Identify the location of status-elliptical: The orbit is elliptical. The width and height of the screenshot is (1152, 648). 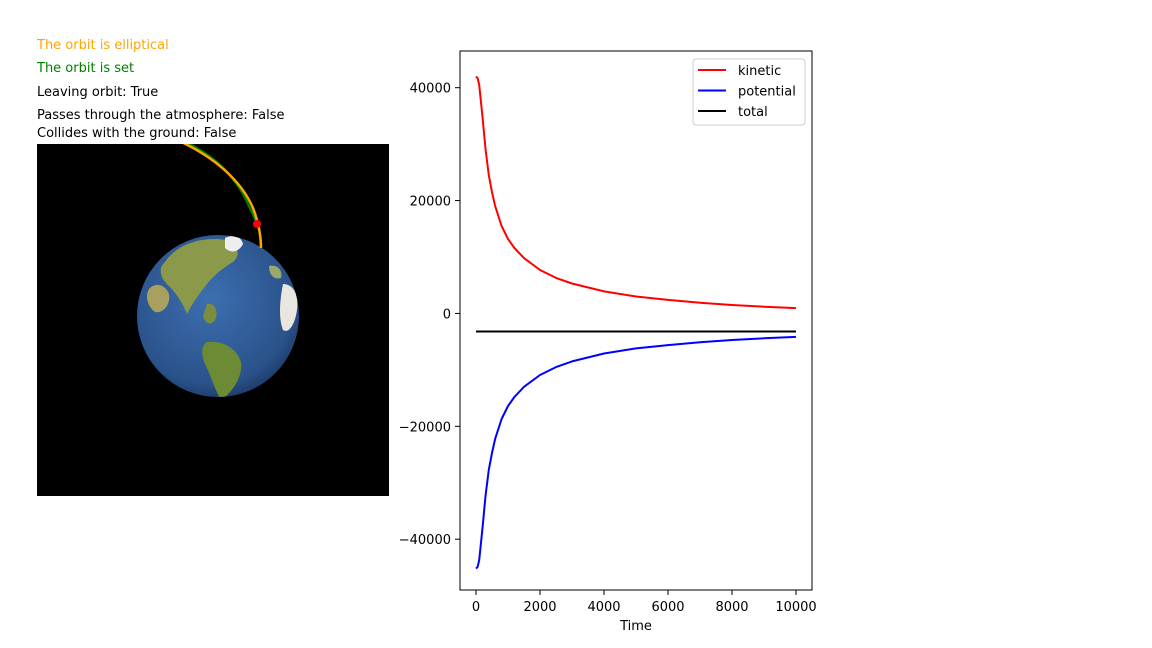
(103, 45).